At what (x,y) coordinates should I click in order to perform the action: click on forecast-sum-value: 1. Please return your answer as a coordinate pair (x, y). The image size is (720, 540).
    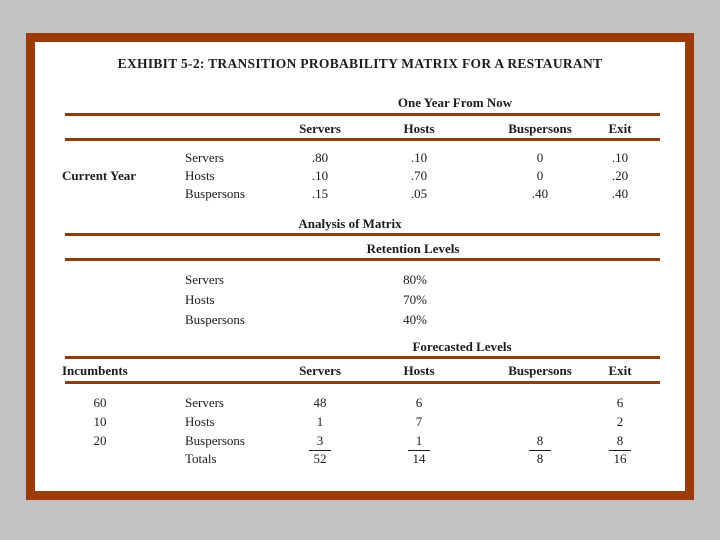
    Looking at the image, I should click on (419, 442).